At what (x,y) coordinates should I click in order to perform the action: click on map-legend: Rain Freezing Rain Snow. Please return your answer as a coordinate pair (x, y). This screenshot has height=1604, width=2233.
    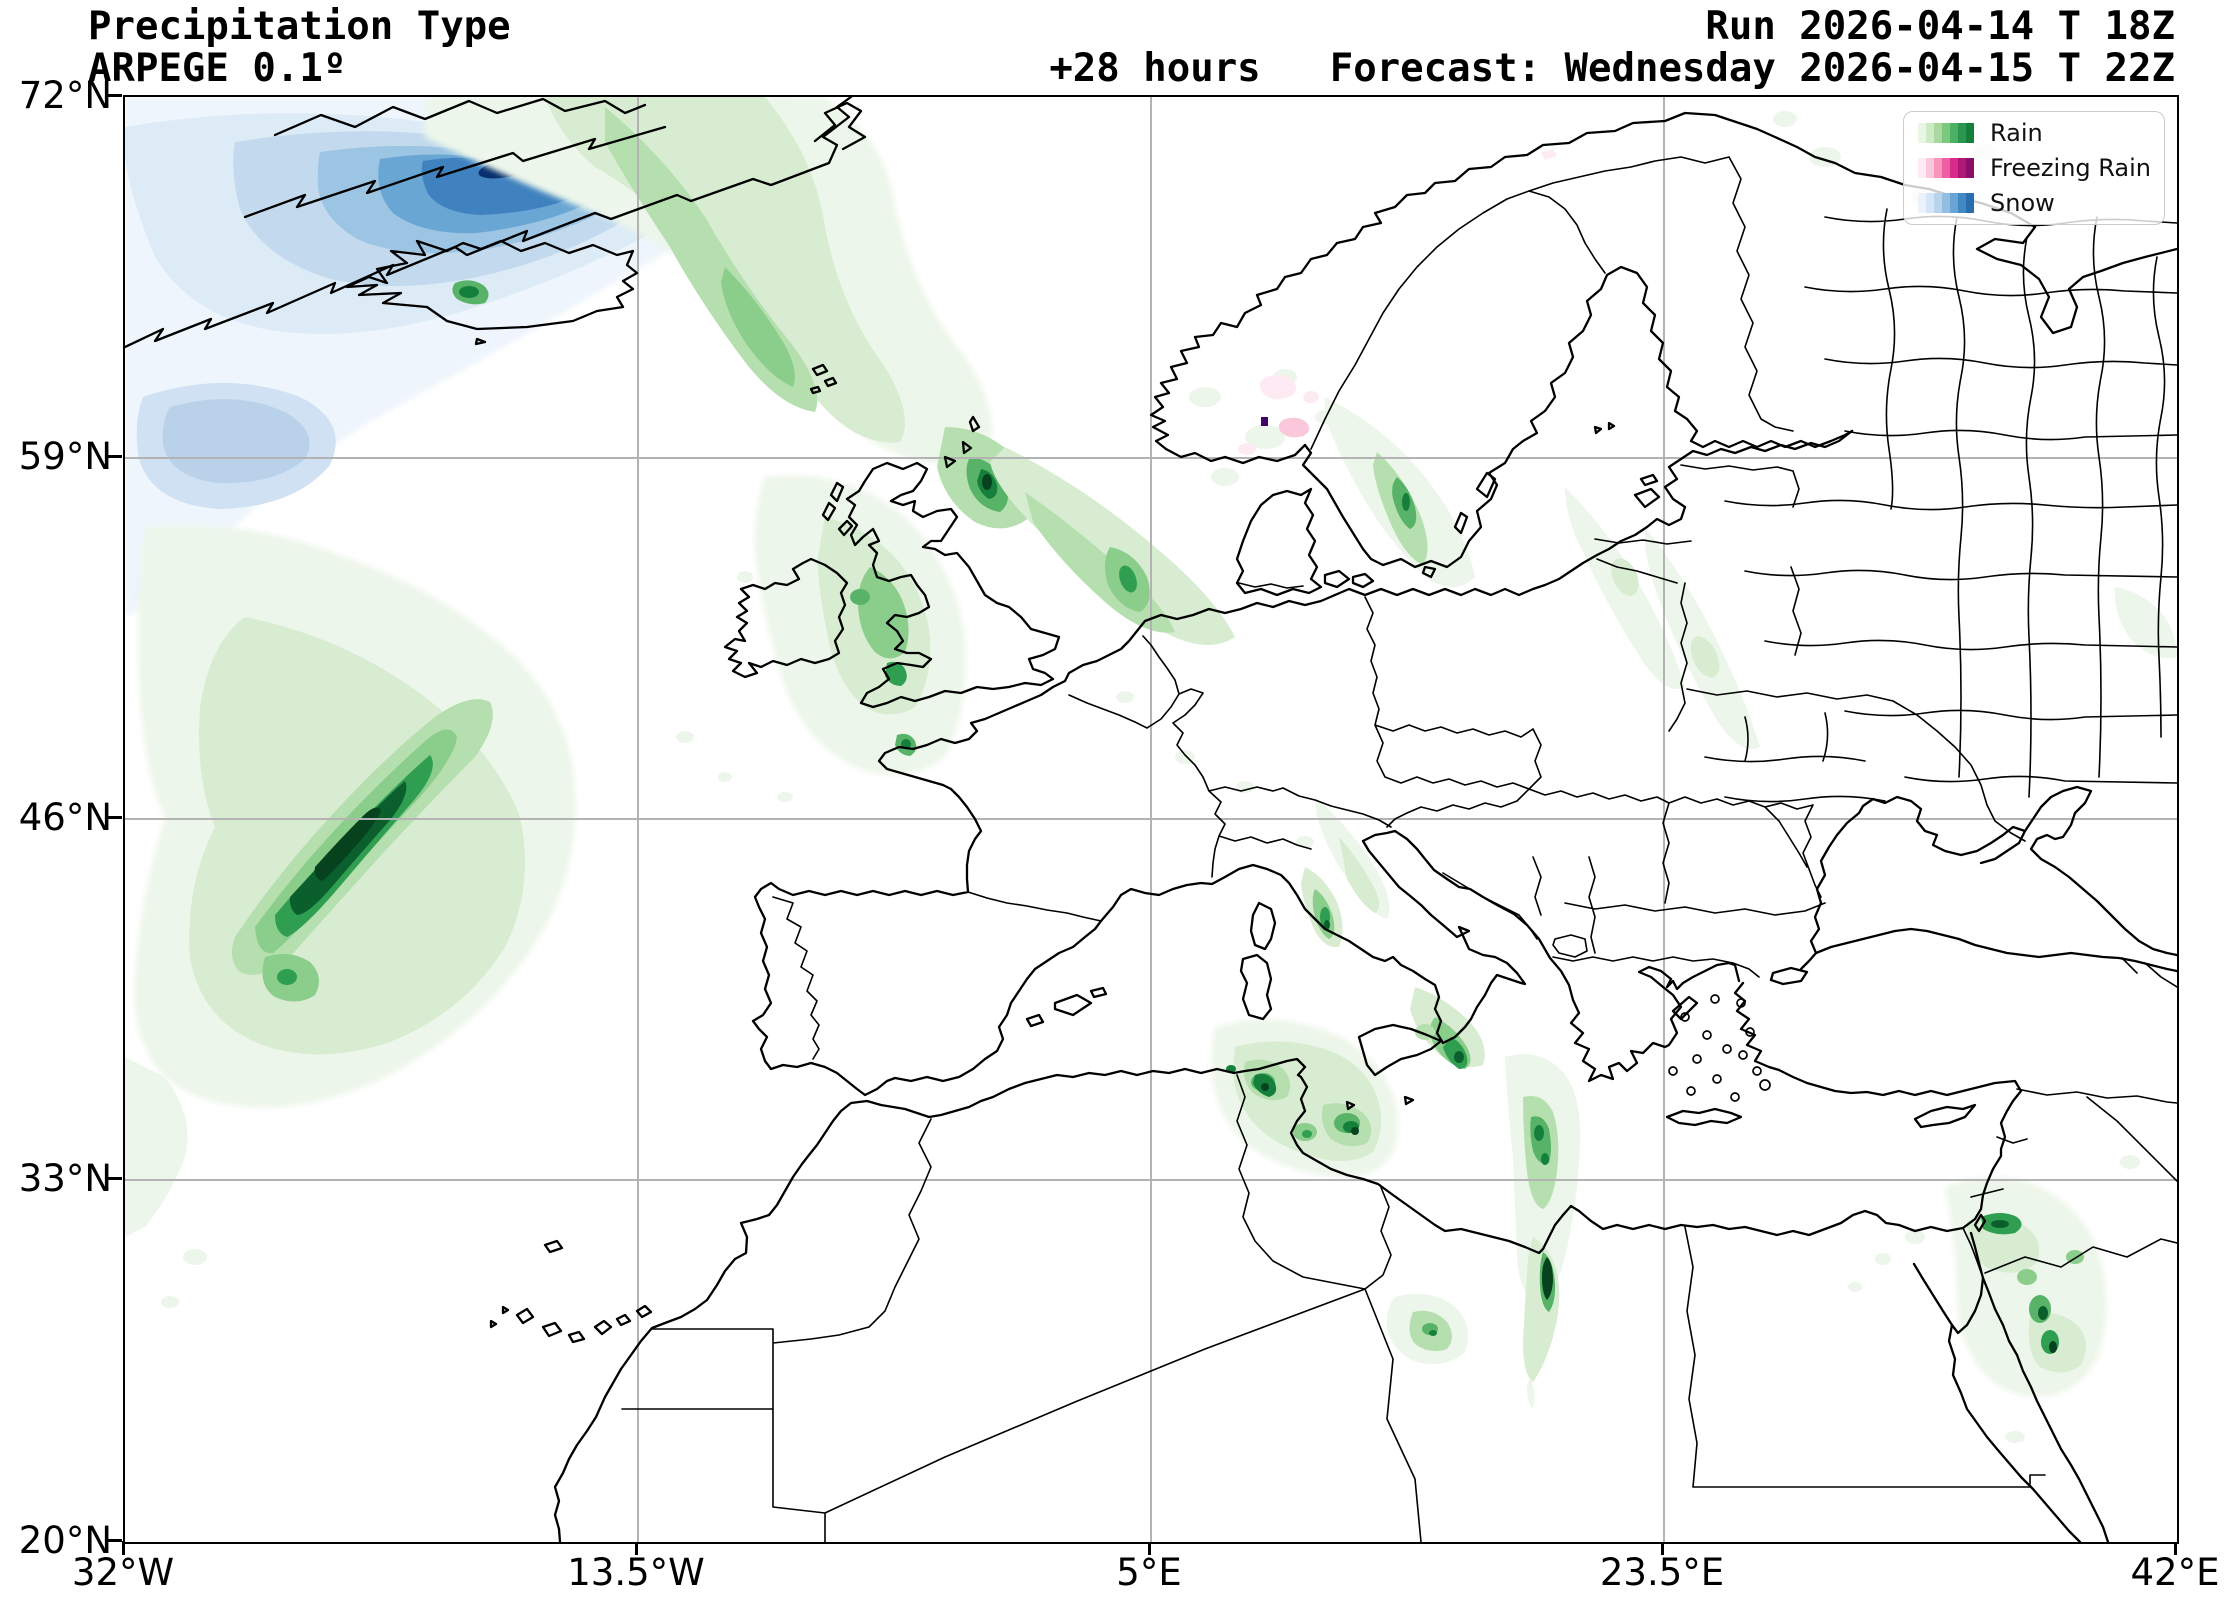
    Looking at the image, I should click on (2034, 168).